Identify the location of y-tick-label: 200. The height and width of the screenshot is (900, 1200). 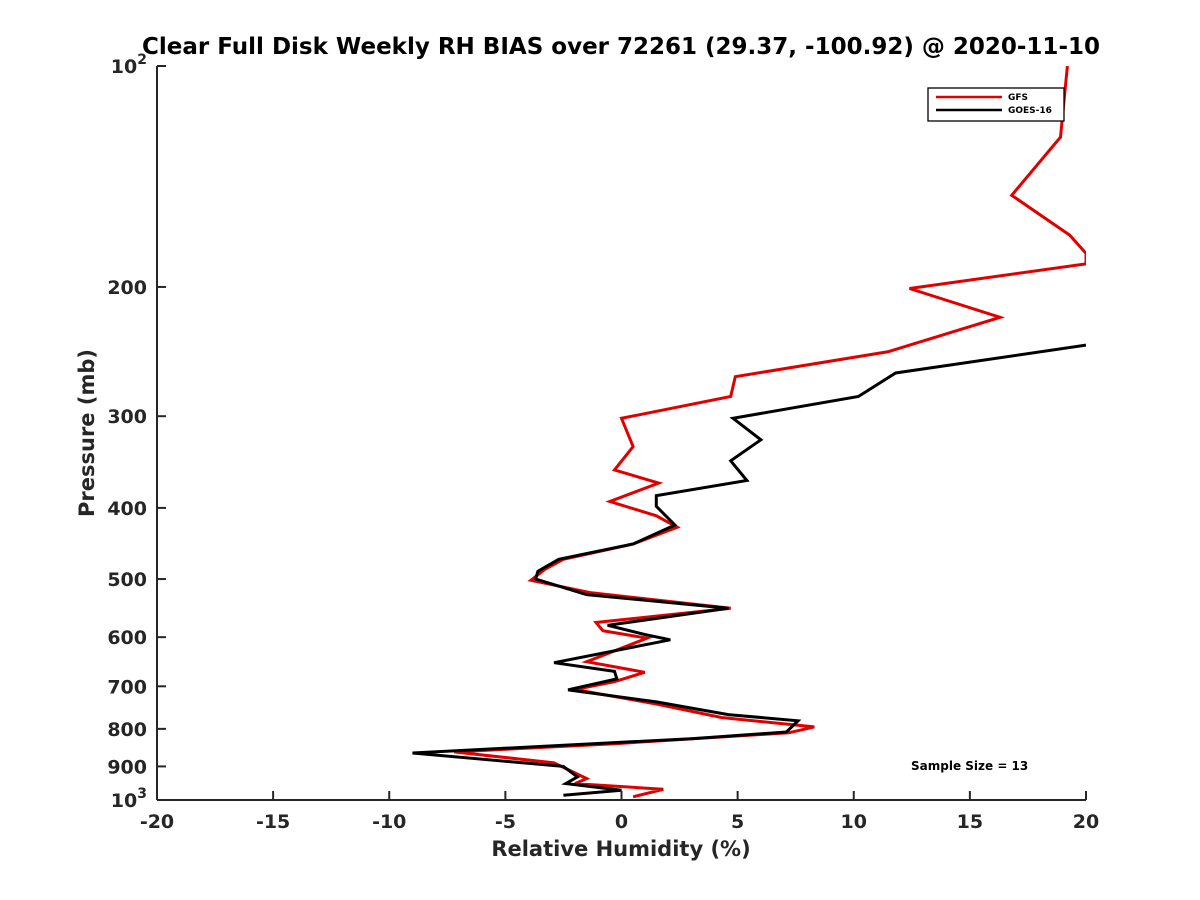
(127, 288).